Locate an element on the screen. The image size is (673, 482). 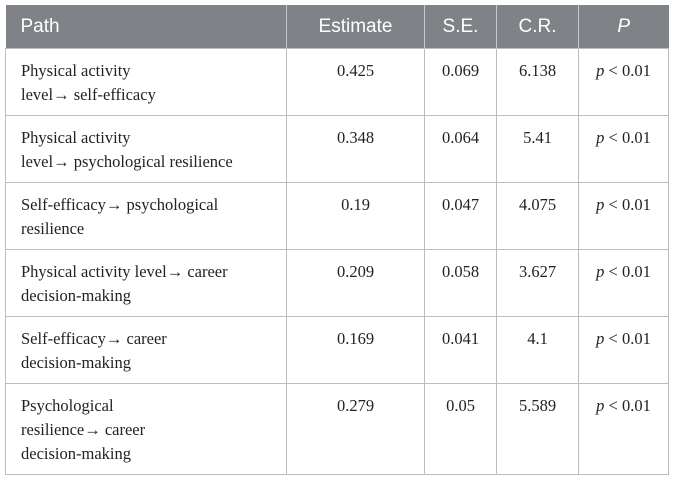
estimate-cell: 0.169 is located at coordinates (355, 350).